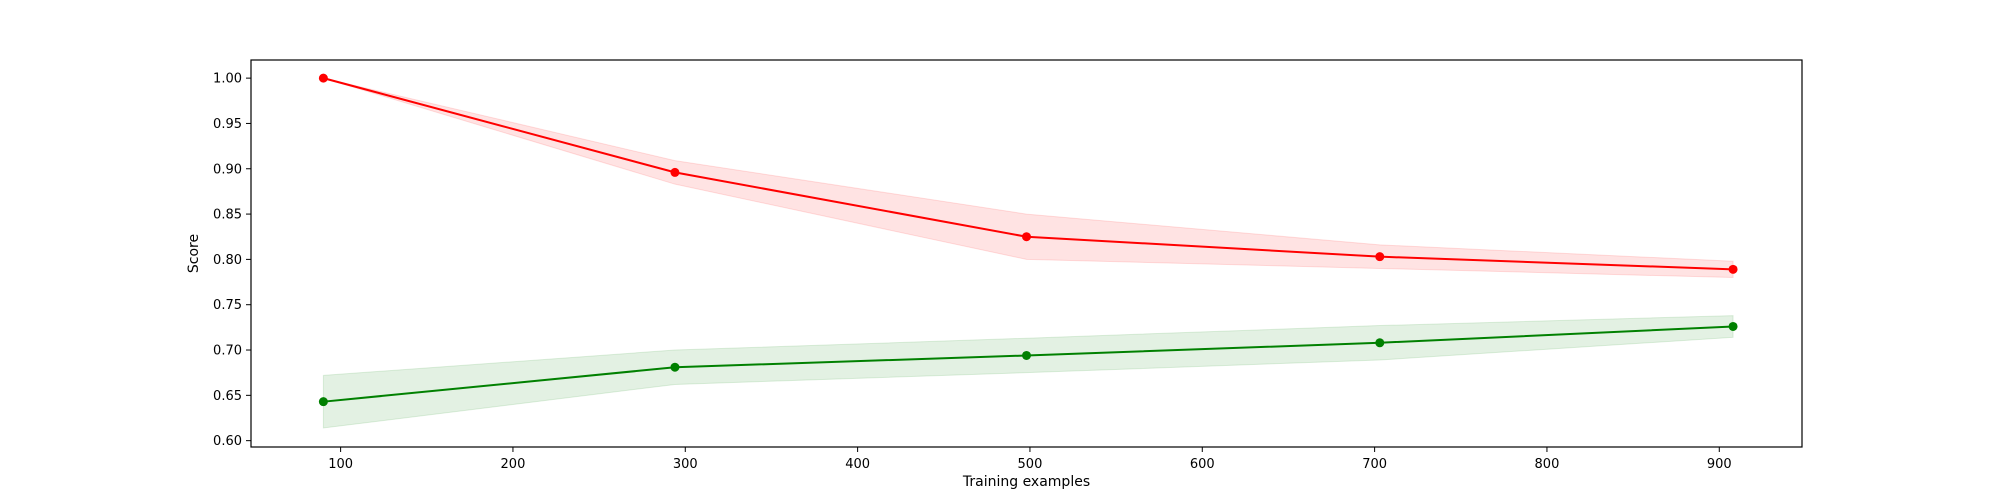  I want to click on y-tick-label: 0.80, so click(227, 260).